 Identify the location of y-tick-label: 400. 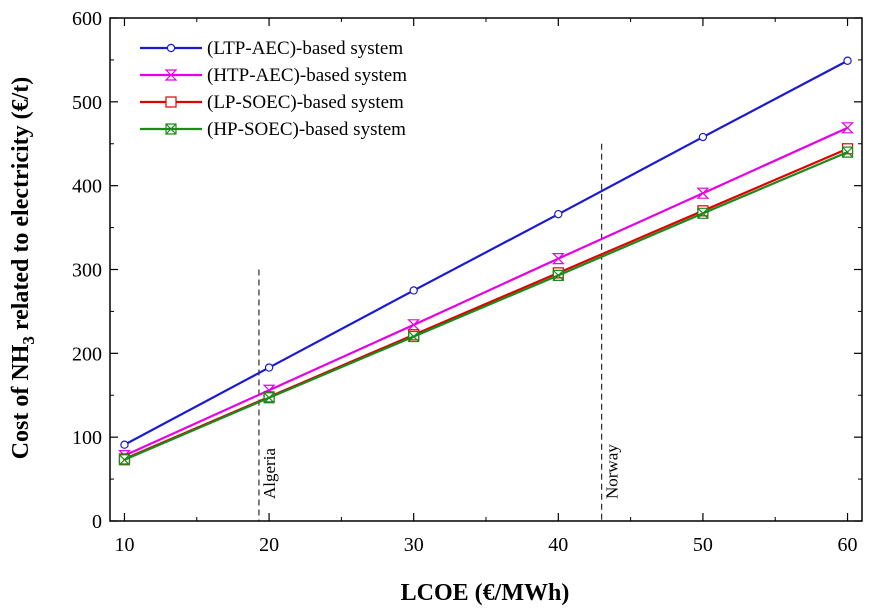
(87, 187).